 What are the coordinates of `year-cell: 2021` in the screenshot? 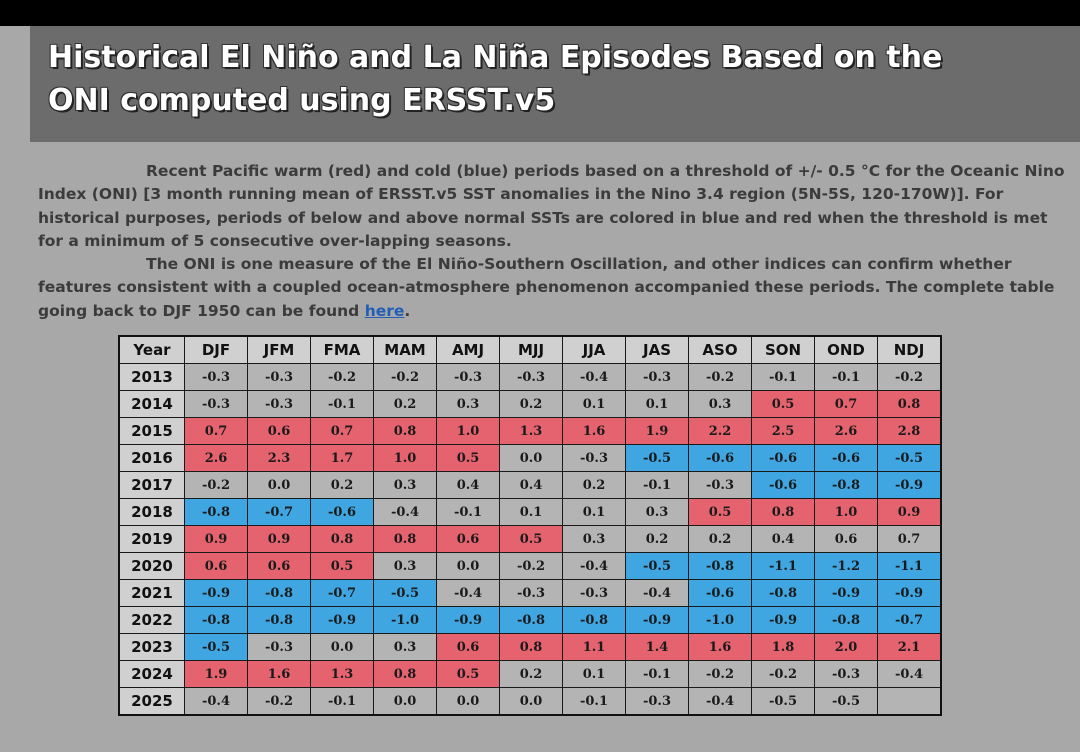 It's located at (151, 593).